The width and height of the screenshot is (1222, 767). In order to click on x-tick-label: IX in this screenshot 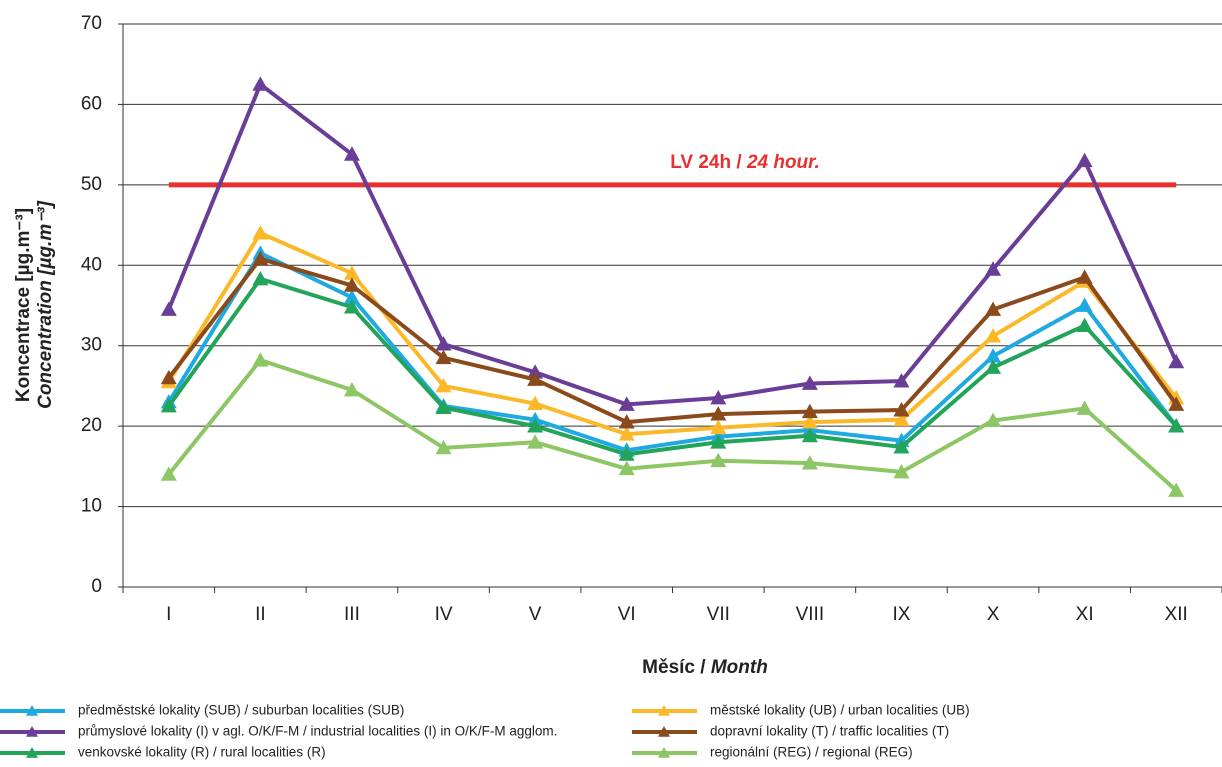, I will do `click(901, 614)`.